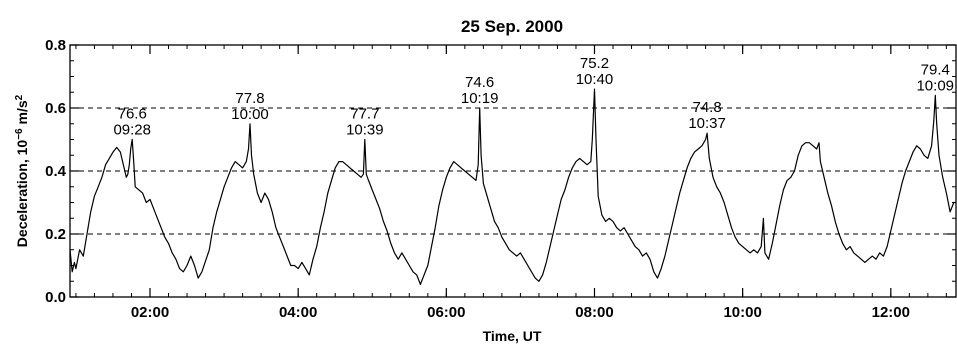  What do you see at coordinates (480, 98) in the screenshot?
I see `peak-time-label: 10:19` at bounding box center [480, 98].